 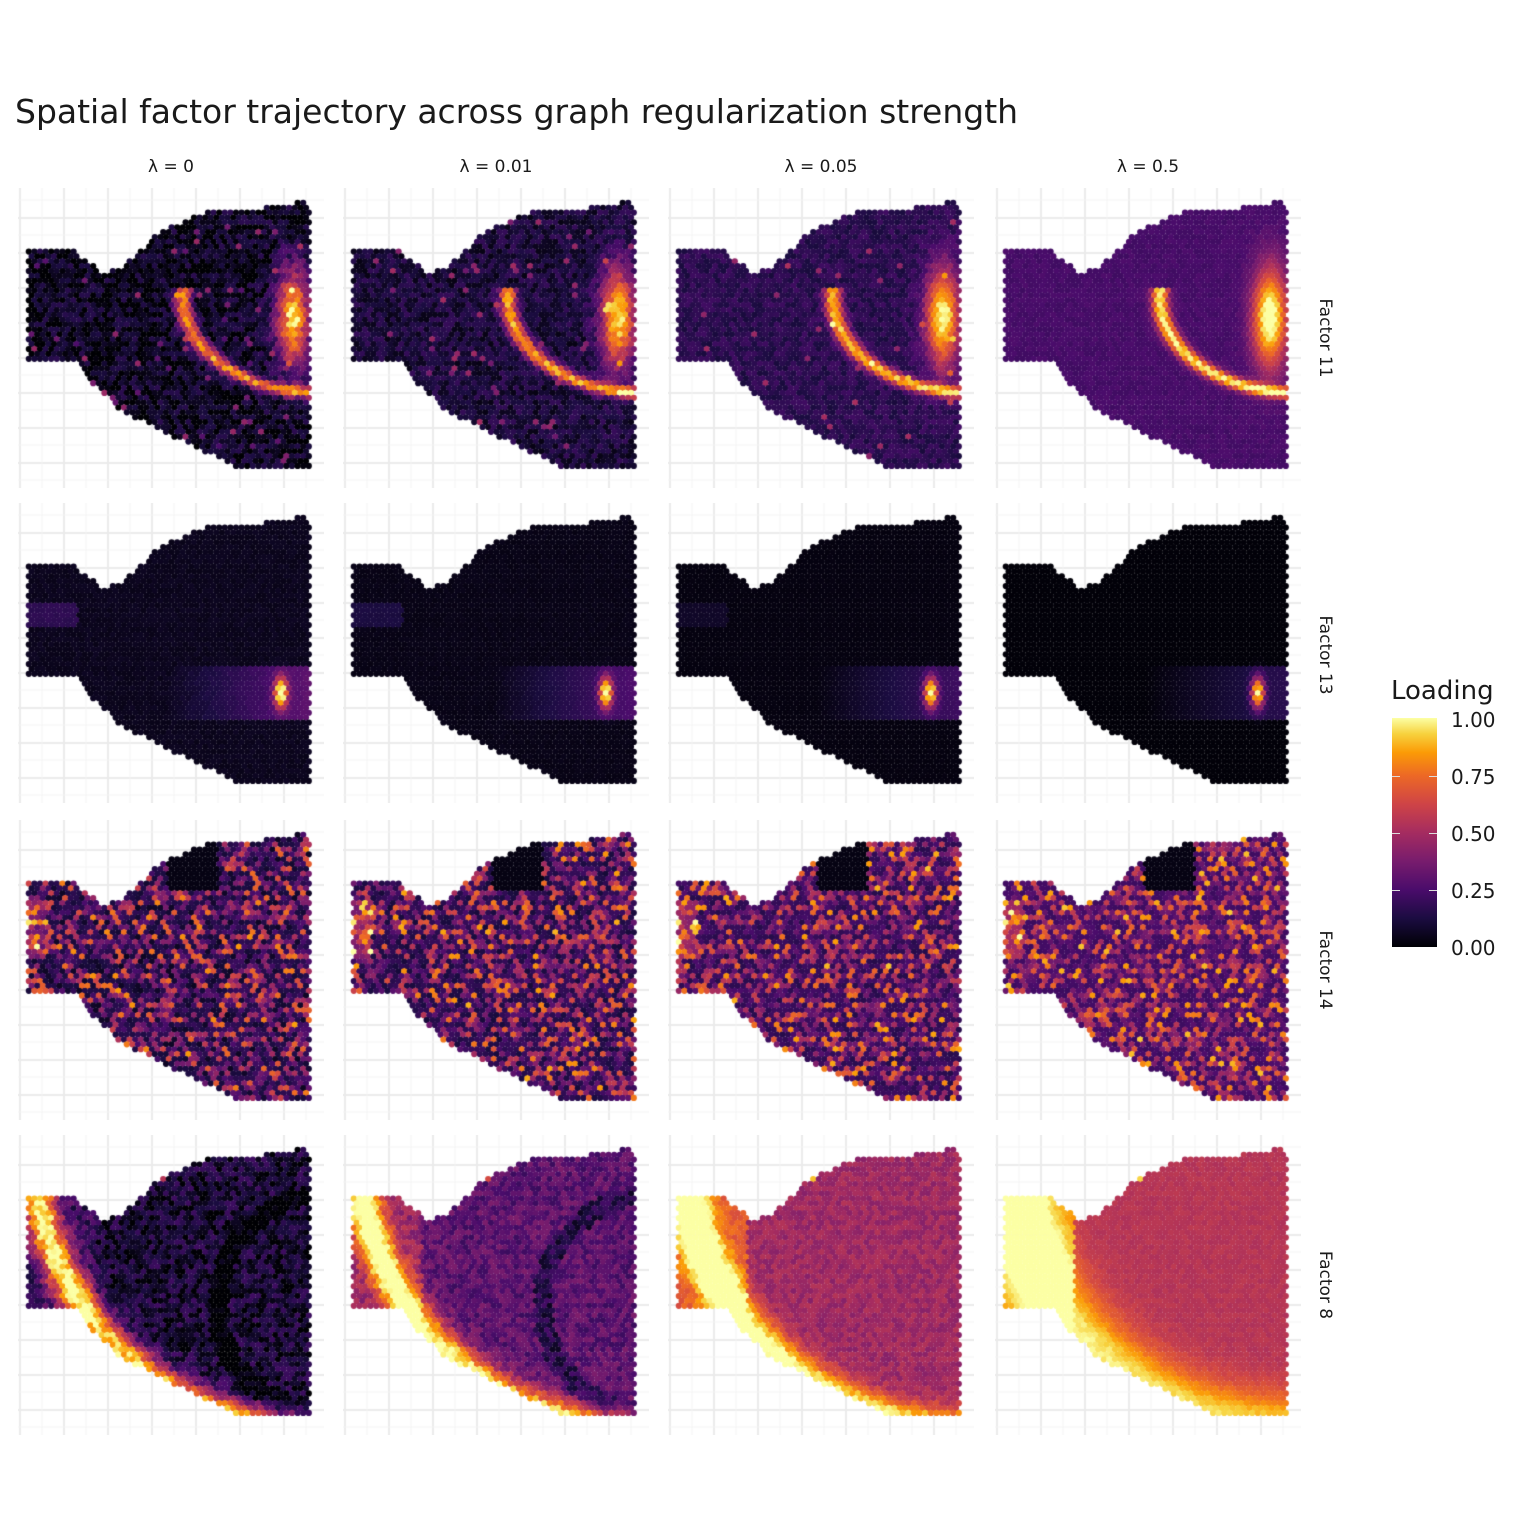 I want to click on legend-tick-label: 0.25, so click(x=1473, y=891).